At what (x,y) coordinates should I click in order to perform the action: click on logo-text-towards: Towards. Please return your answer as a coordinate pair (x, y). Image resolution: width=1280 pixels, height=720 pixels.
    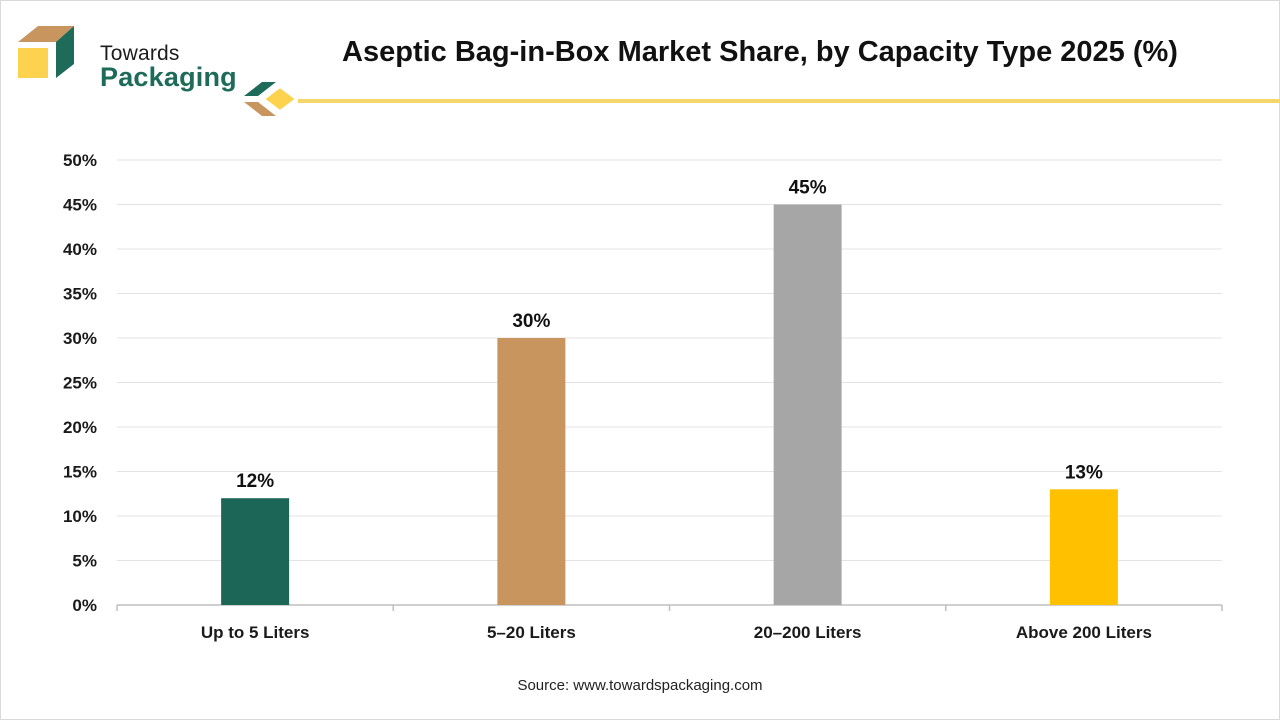
    Looking at the image, I should click on (140, 53).